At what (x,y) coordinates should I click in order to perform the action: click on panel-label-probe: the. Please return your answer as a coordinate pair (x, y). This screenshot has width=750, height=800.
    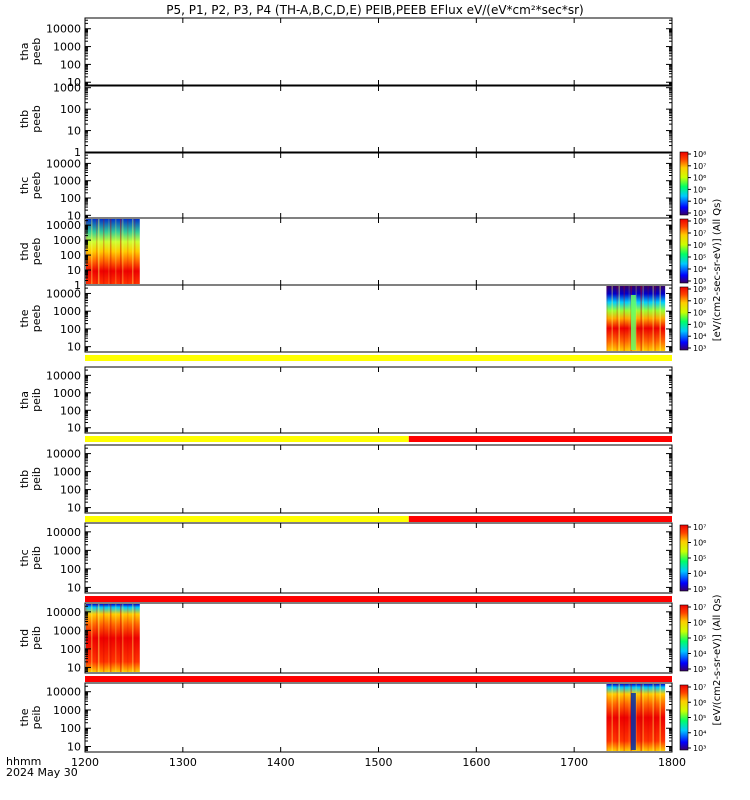
    Looking at the image, I should click on (24, 318).